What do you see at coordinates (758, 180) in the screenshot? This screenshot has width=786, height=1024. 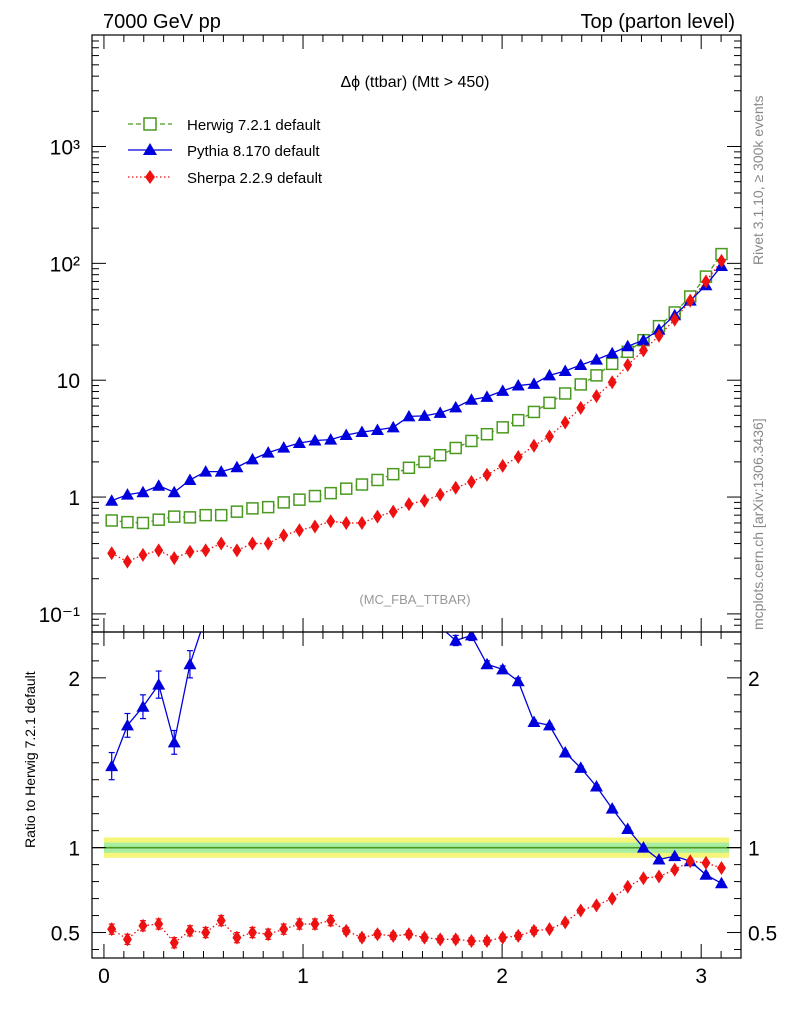 I see `rivet-label: Rivet 3.1.10, ≥ 300k events` at bounding box center [758, 180].